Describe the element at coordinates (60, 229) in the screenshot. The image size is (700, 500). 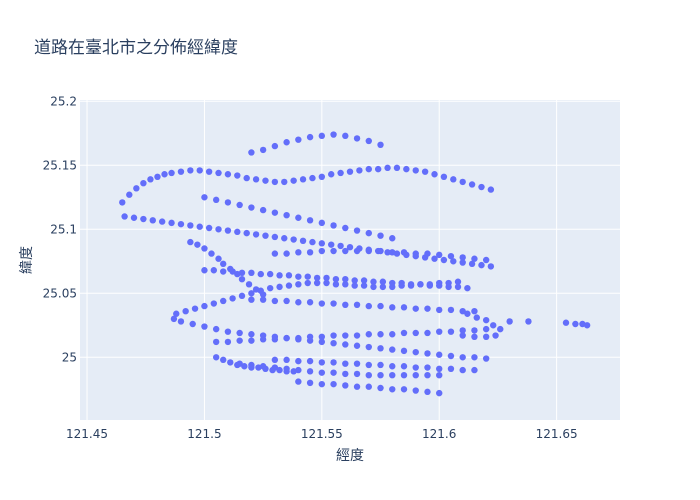
I see `y-axis-ticks: 25 25.05 25.1 25.15 25.2` at that location.